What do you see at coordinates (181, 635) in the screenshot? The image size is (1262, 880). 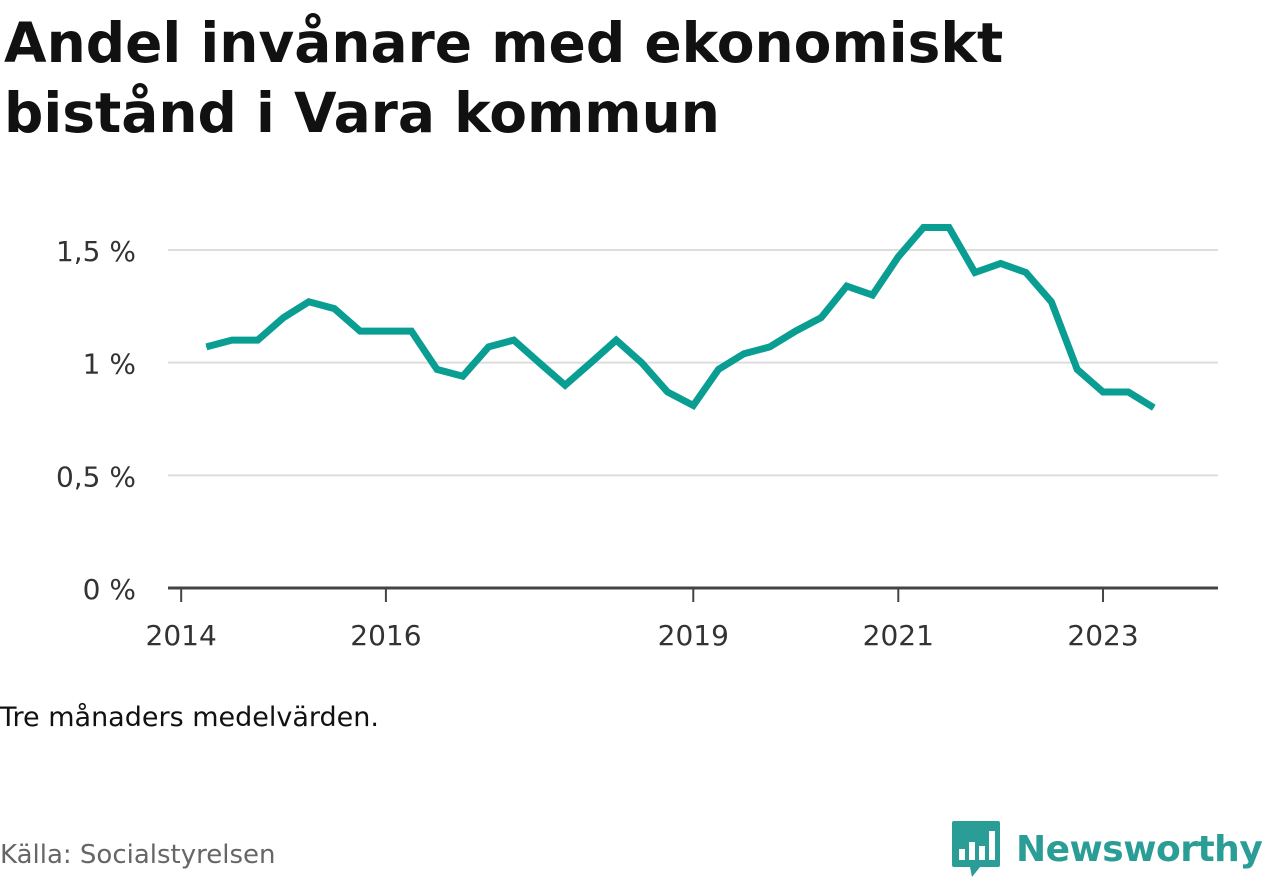 I see `x-tick-label: 2014` at bounding box center [181, 635].